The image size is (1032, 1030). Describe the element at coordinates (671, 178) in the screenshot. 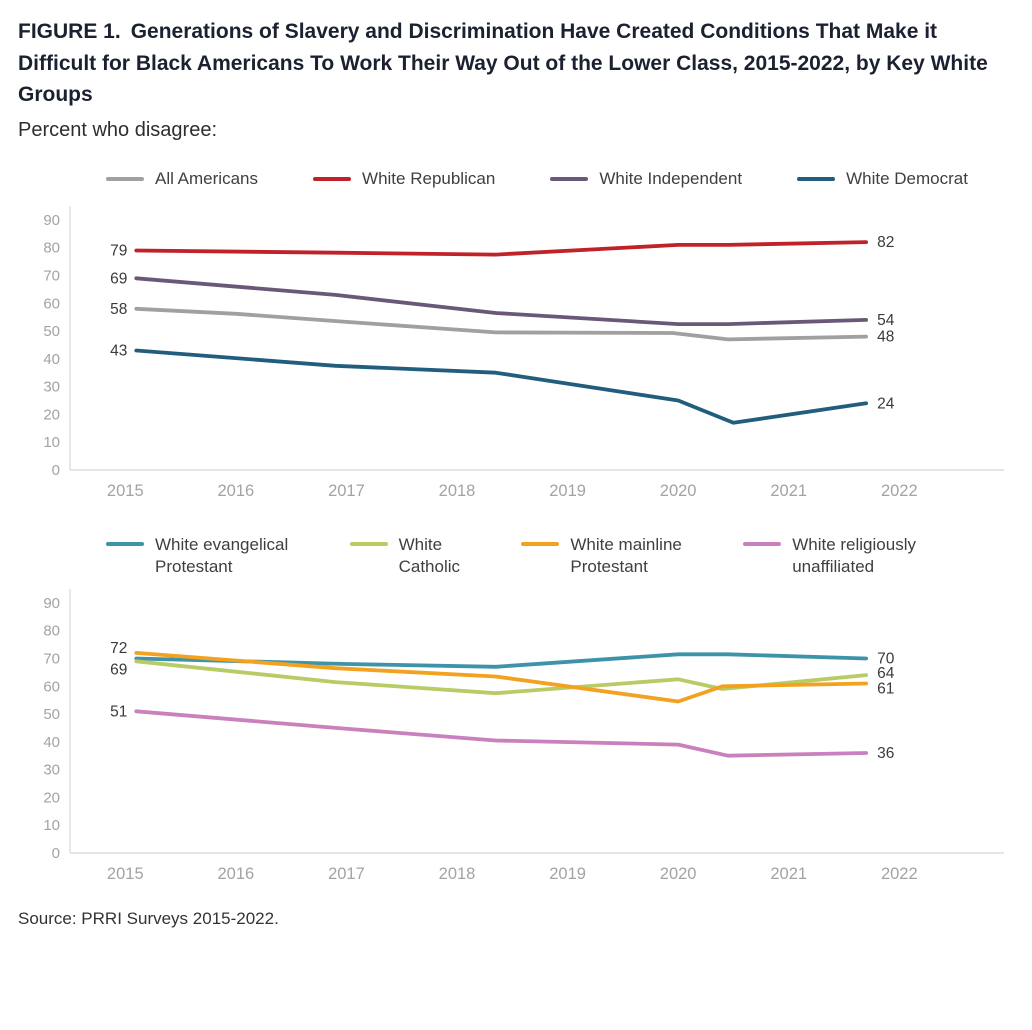

I see `legend-label: White Independent` at that location.